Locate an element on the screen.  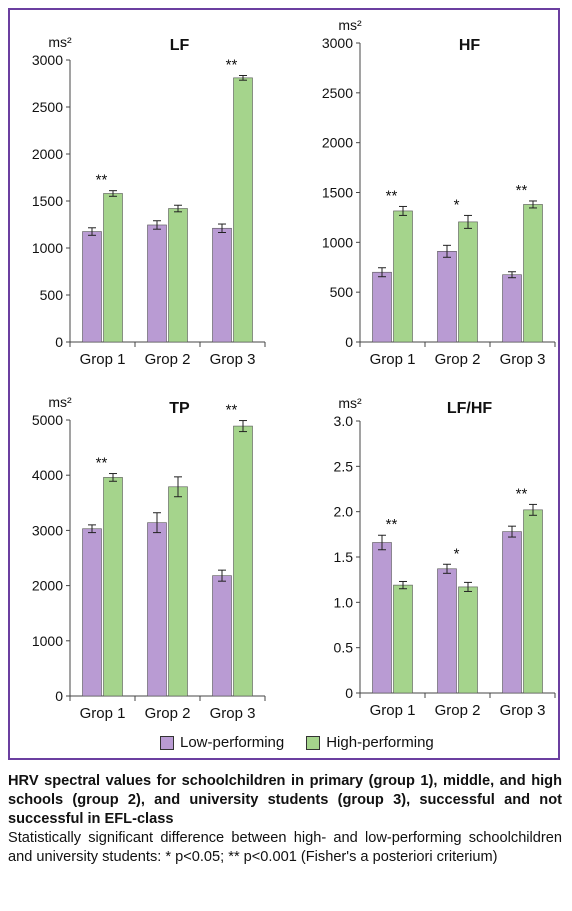
panel-4-y-tick-label: 3.0 is located at coordinates (344, 421).